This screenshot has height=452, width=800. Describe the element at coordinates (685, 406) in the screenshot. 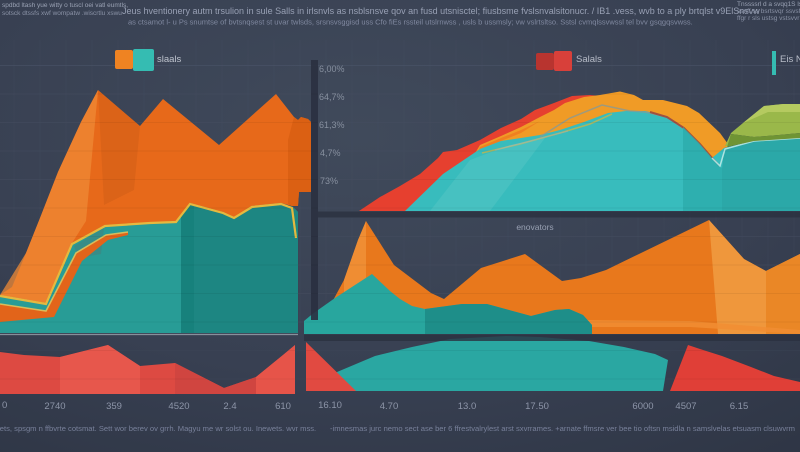

I see `svg-text: 4507` at that location.